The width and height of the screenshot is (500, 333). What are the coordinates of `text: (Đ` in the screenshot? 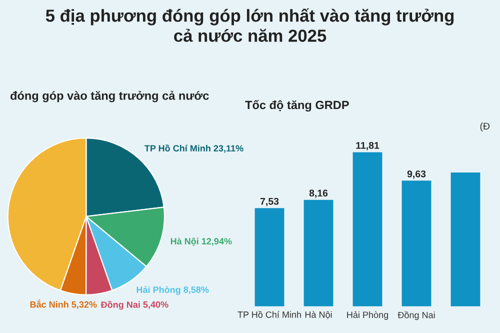 It's located at (485, 127).